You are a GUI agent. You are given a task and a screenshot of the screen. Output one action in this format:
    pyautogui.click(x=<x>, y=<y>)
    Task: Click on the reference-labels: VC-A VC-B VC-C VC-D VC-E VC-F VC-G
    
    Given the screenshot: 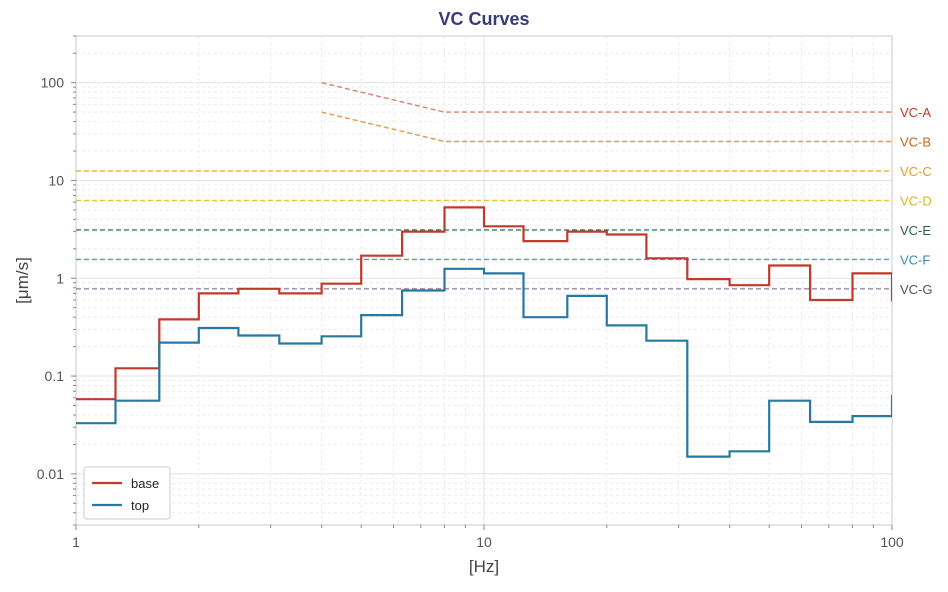 What is the action you would take?
    pyautogui.click(x=916, y=201)
    